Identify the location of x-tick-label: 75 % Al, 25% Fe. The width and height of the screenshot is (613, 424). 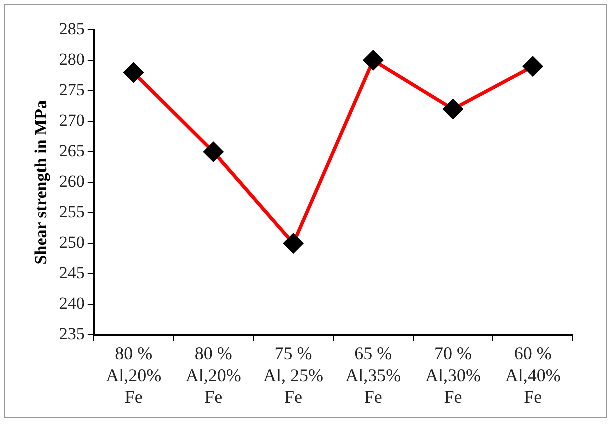
(294, 375).